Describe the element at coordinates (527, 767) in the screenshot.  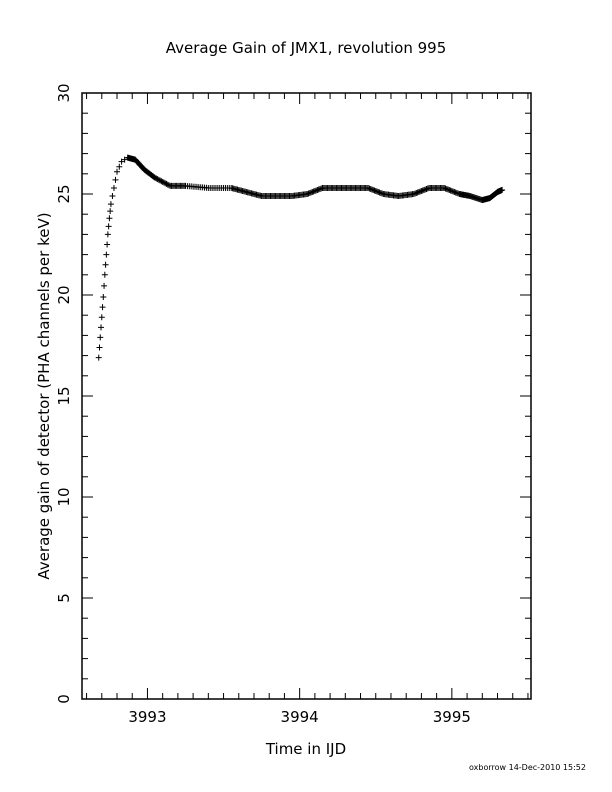
I see `footer-stamp: oxborrow 14-Dec-2010 15:52` at that location.